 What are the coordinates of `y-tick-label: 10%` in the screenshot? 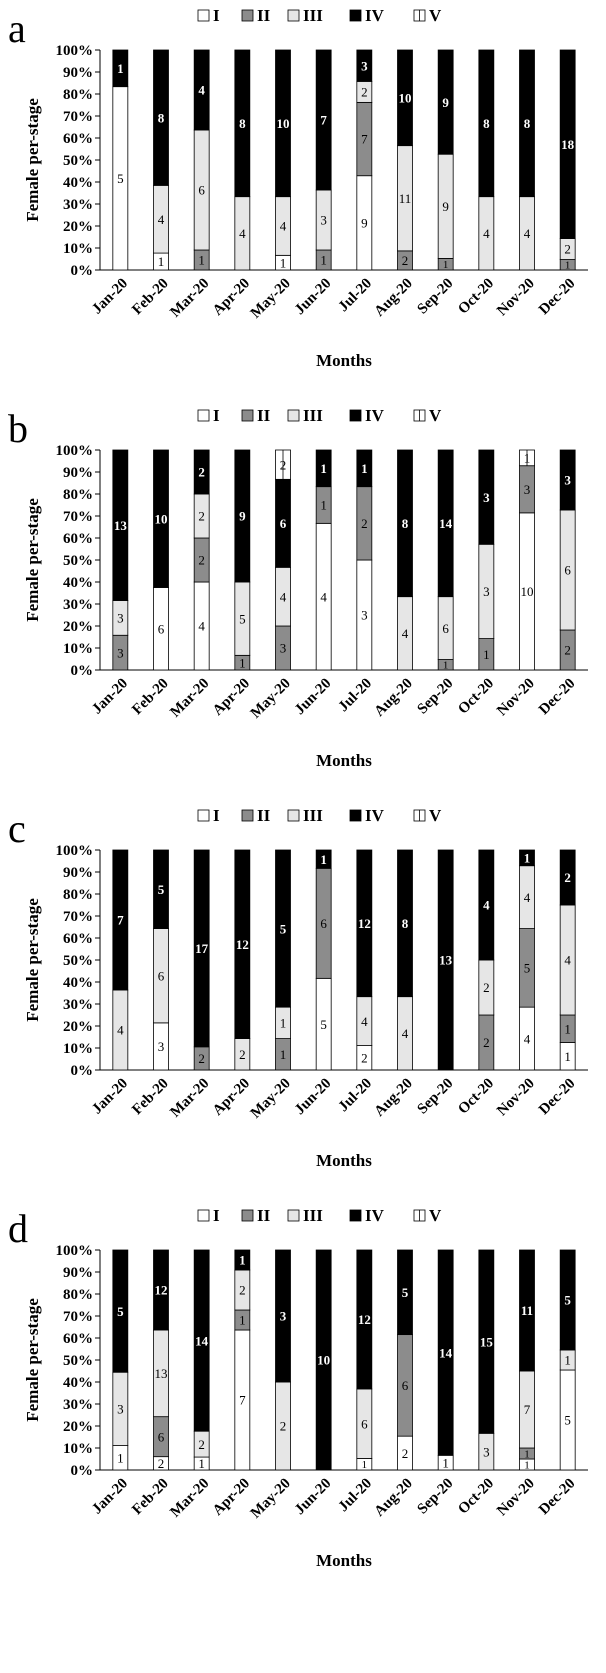 It's located at (78, 1049).